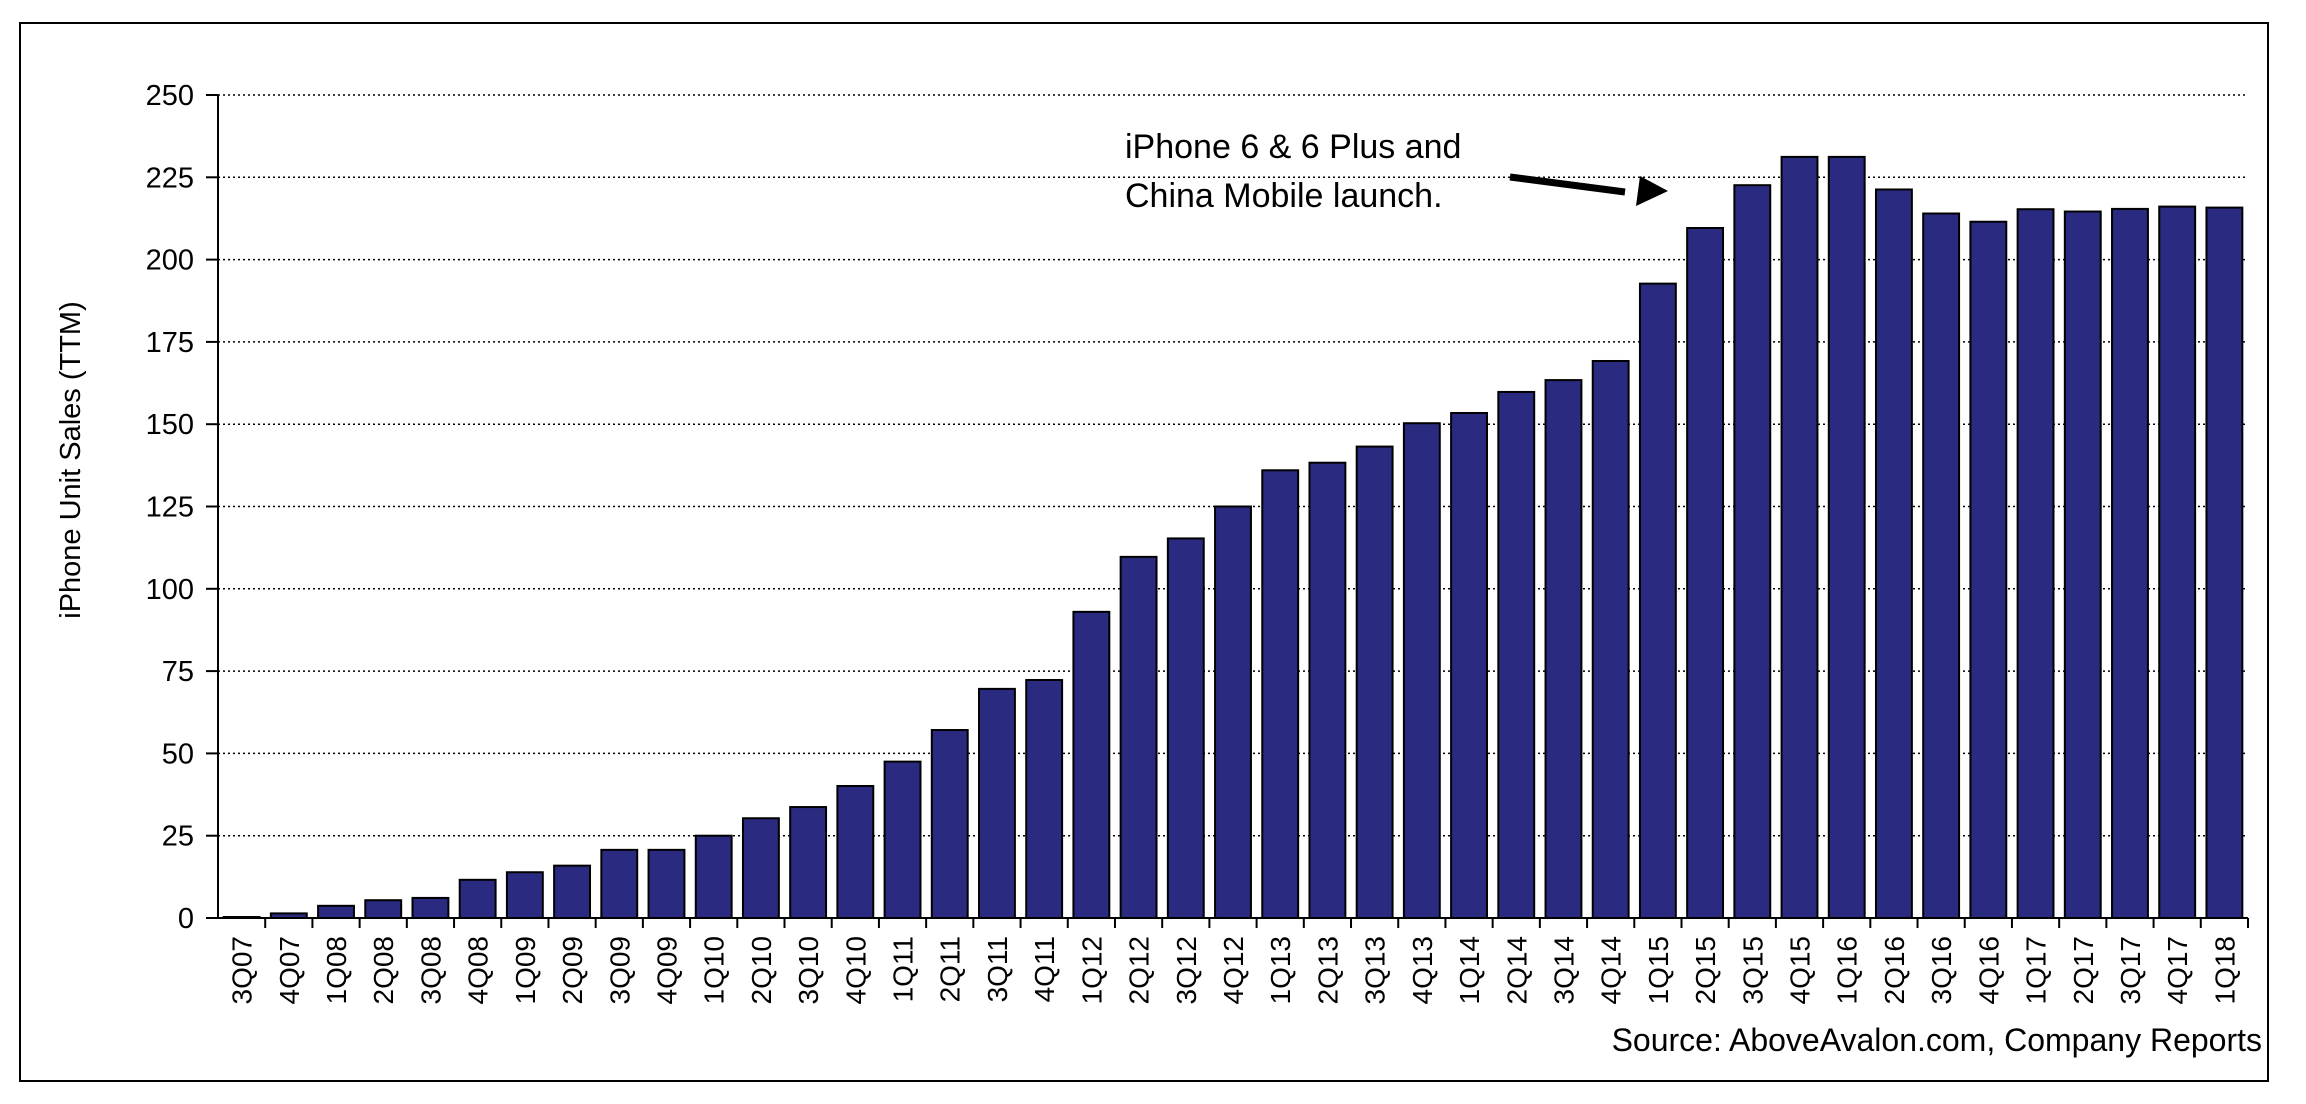 The image size is (2306, 1104). What do you see at coordinates (997, 969) in the screenshot?
I see `x-tick-label: 3Q11` at bounding box center [997, 969].